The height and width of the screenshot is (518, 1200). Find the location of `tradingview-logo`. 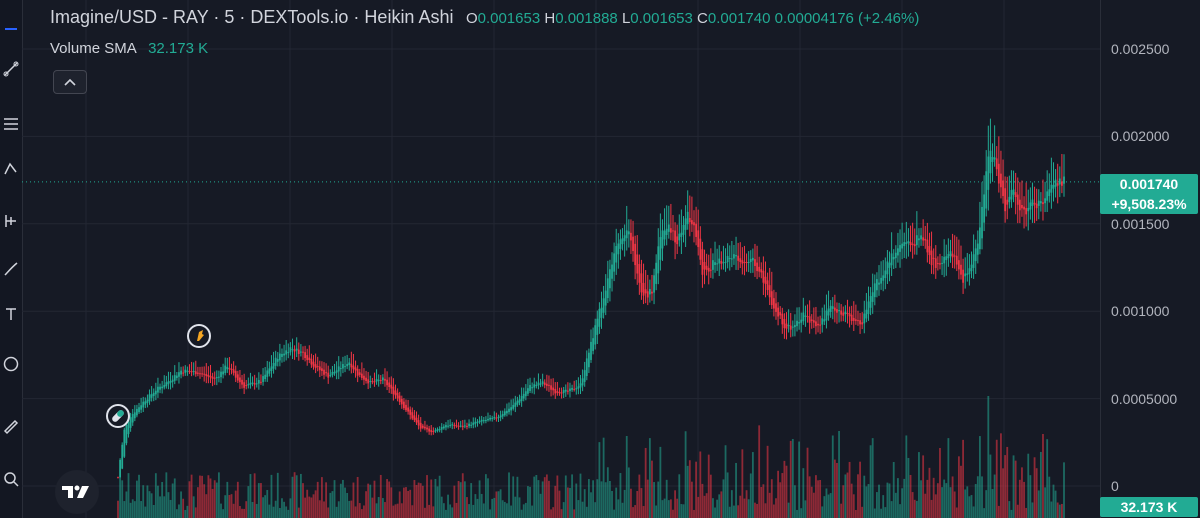

tradingview-logo is located at coordinates (77, 492).